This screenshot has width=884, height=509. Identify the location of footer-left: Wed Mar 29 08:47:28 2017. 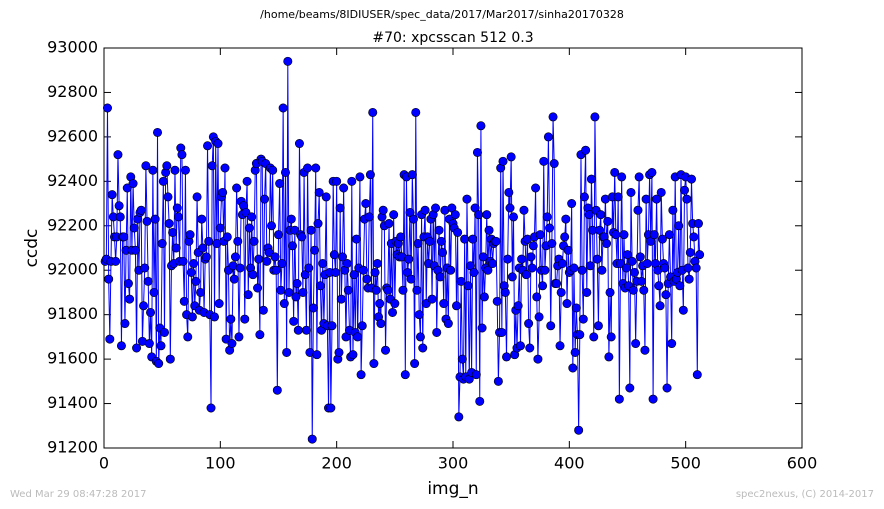
(78, 494).